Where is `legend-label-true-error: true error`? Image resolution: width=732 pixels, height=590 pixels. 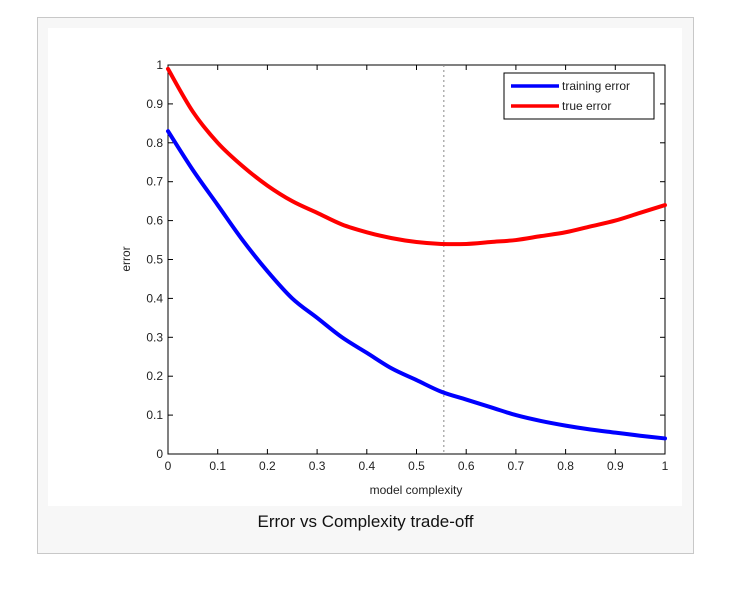
legend-label-true-error: true error is located at coordinates (586, 106).